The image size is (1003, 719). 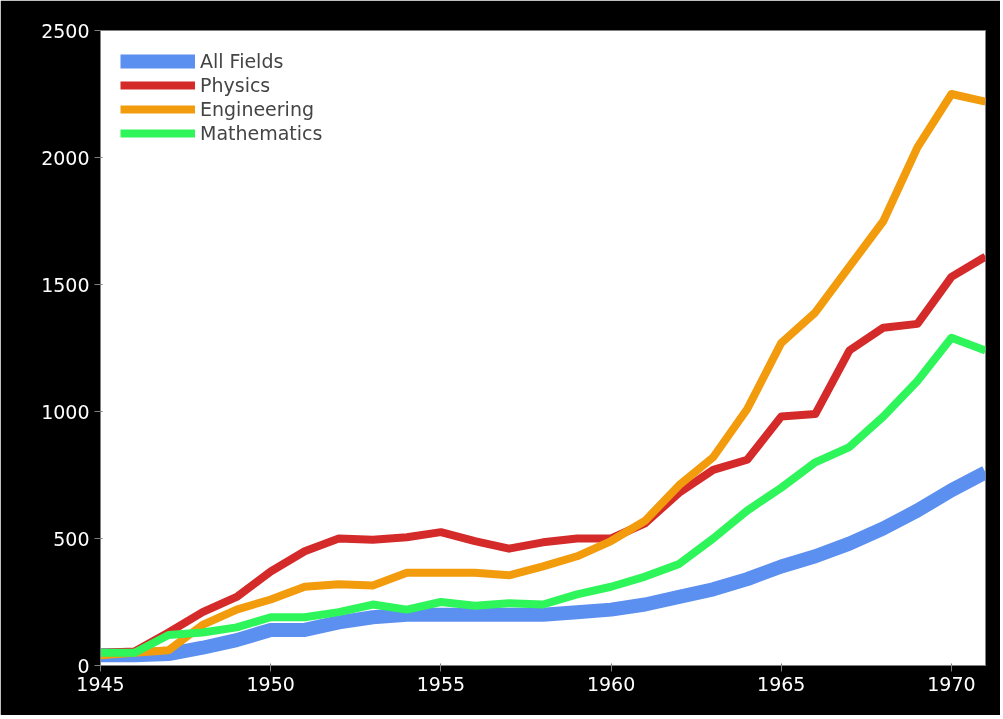 What do you see at coordinates (270, 683) in the screenshot?
I see `x-tick-label: 1950` at bounding box center [270, 683].